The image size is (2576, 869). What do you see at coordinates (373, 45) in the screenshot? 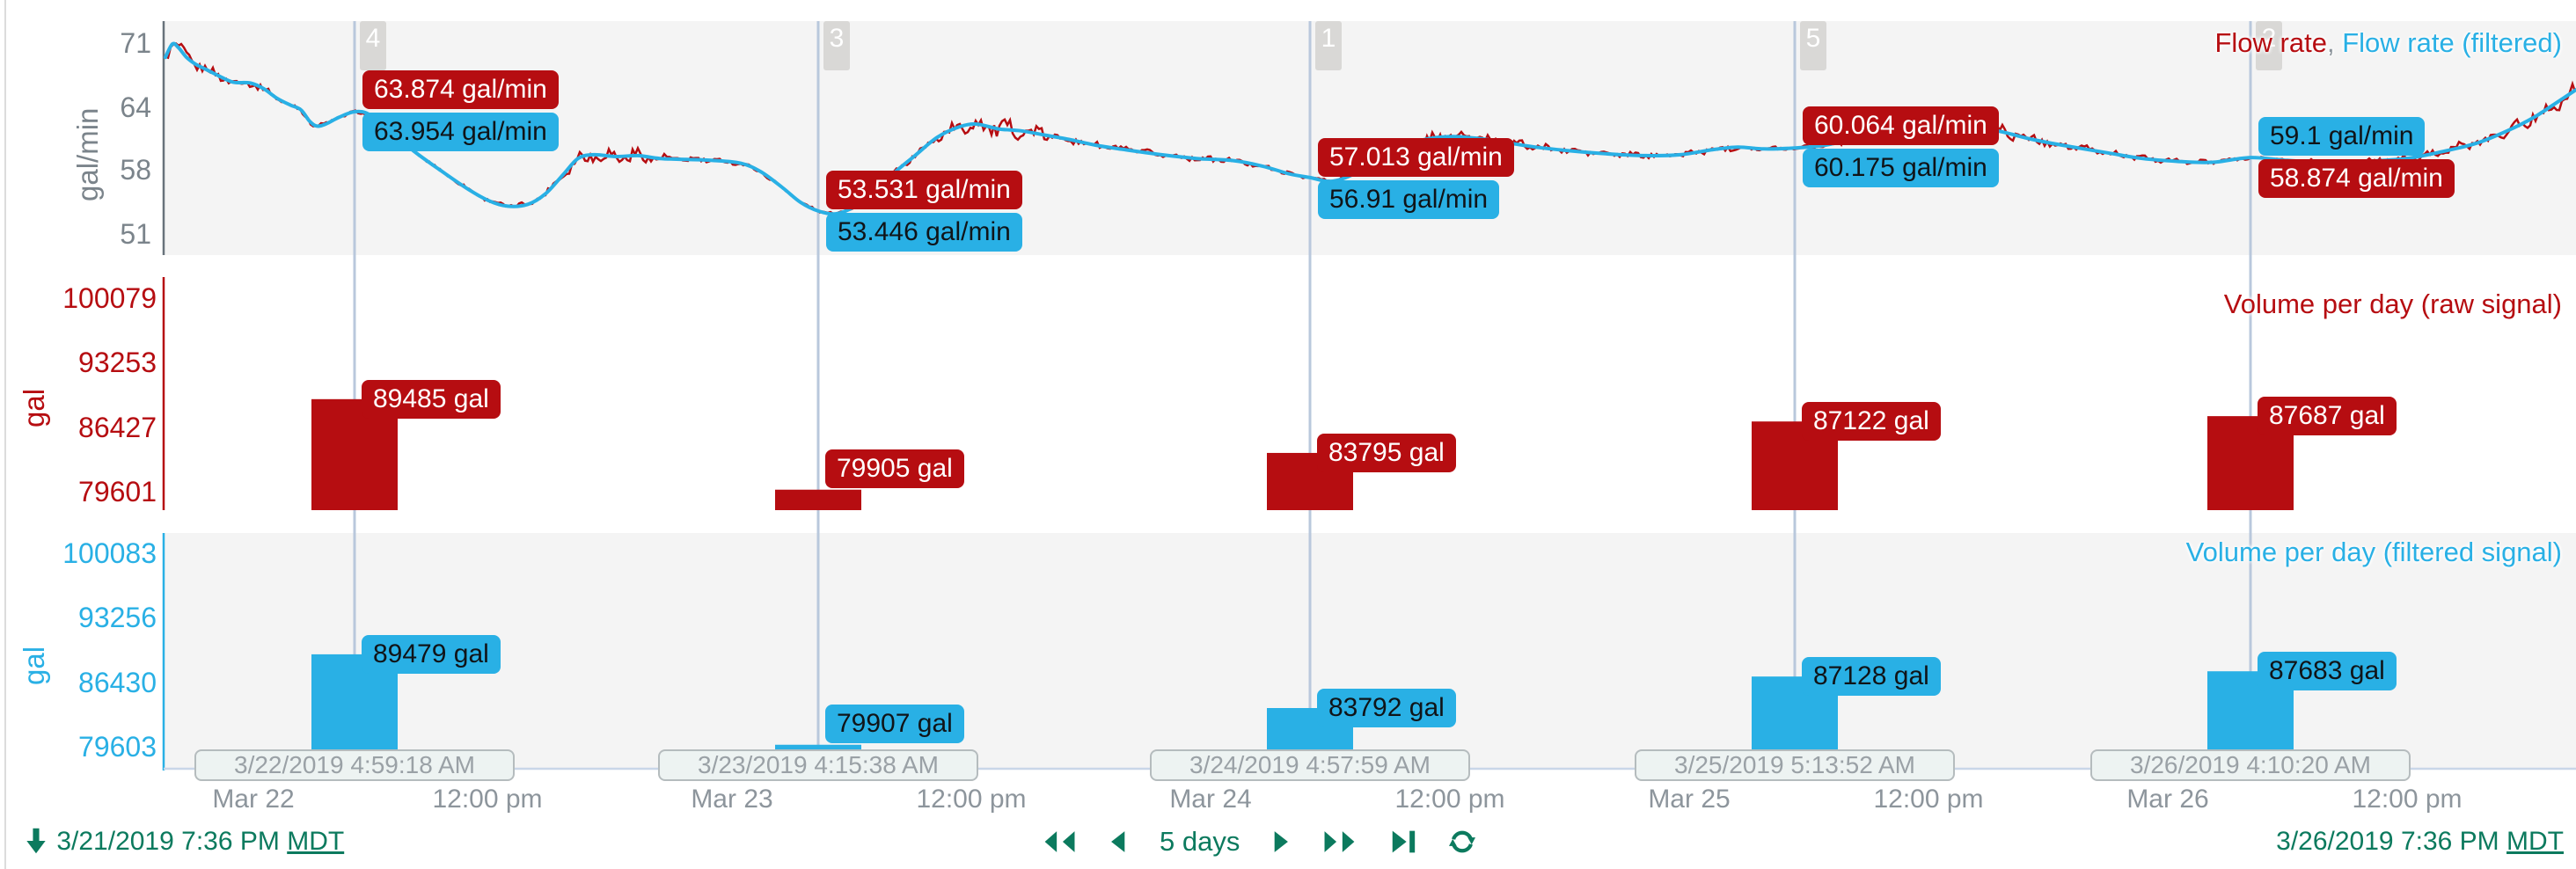
I see `cursor-badge-4: 4` at bounding box center [373, 45].